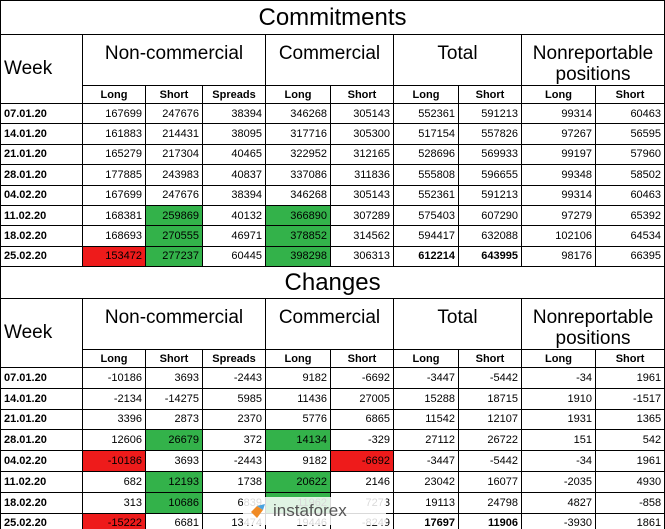  I want to click on value-cell: 337086, so click(298, 175).